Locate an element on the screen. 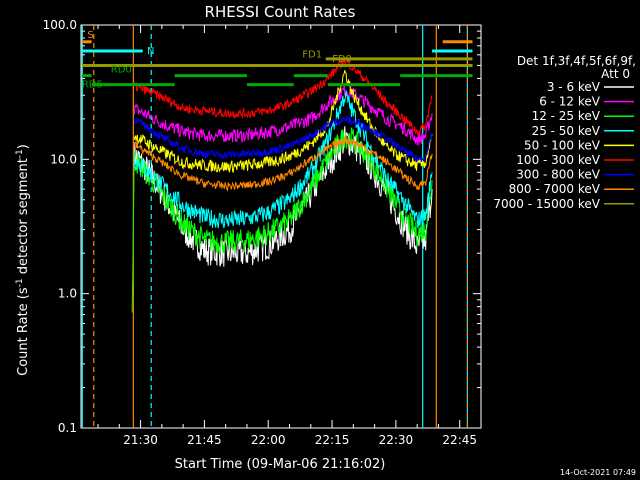 Image resolution: width=640 pixels, height=480 pixels. y-tick-label: 10.0 is located at coordinates (63, 159).